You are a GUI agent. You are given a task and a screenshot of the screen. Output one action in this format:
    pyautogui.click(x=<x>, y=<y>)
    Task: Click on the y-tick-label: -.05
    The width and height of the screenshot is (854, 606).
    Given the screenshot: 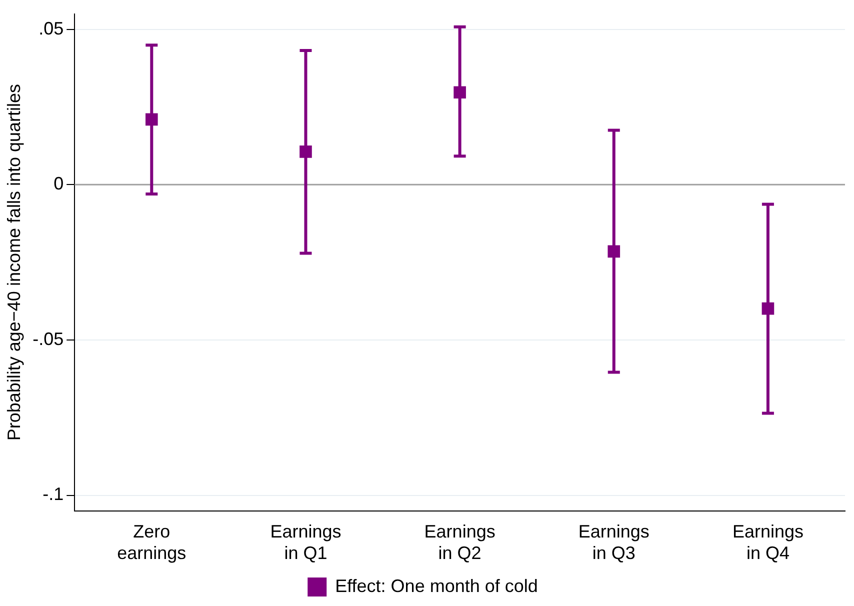 What is the action you would take?
    pyautogui.click(x=48, y=338)
    